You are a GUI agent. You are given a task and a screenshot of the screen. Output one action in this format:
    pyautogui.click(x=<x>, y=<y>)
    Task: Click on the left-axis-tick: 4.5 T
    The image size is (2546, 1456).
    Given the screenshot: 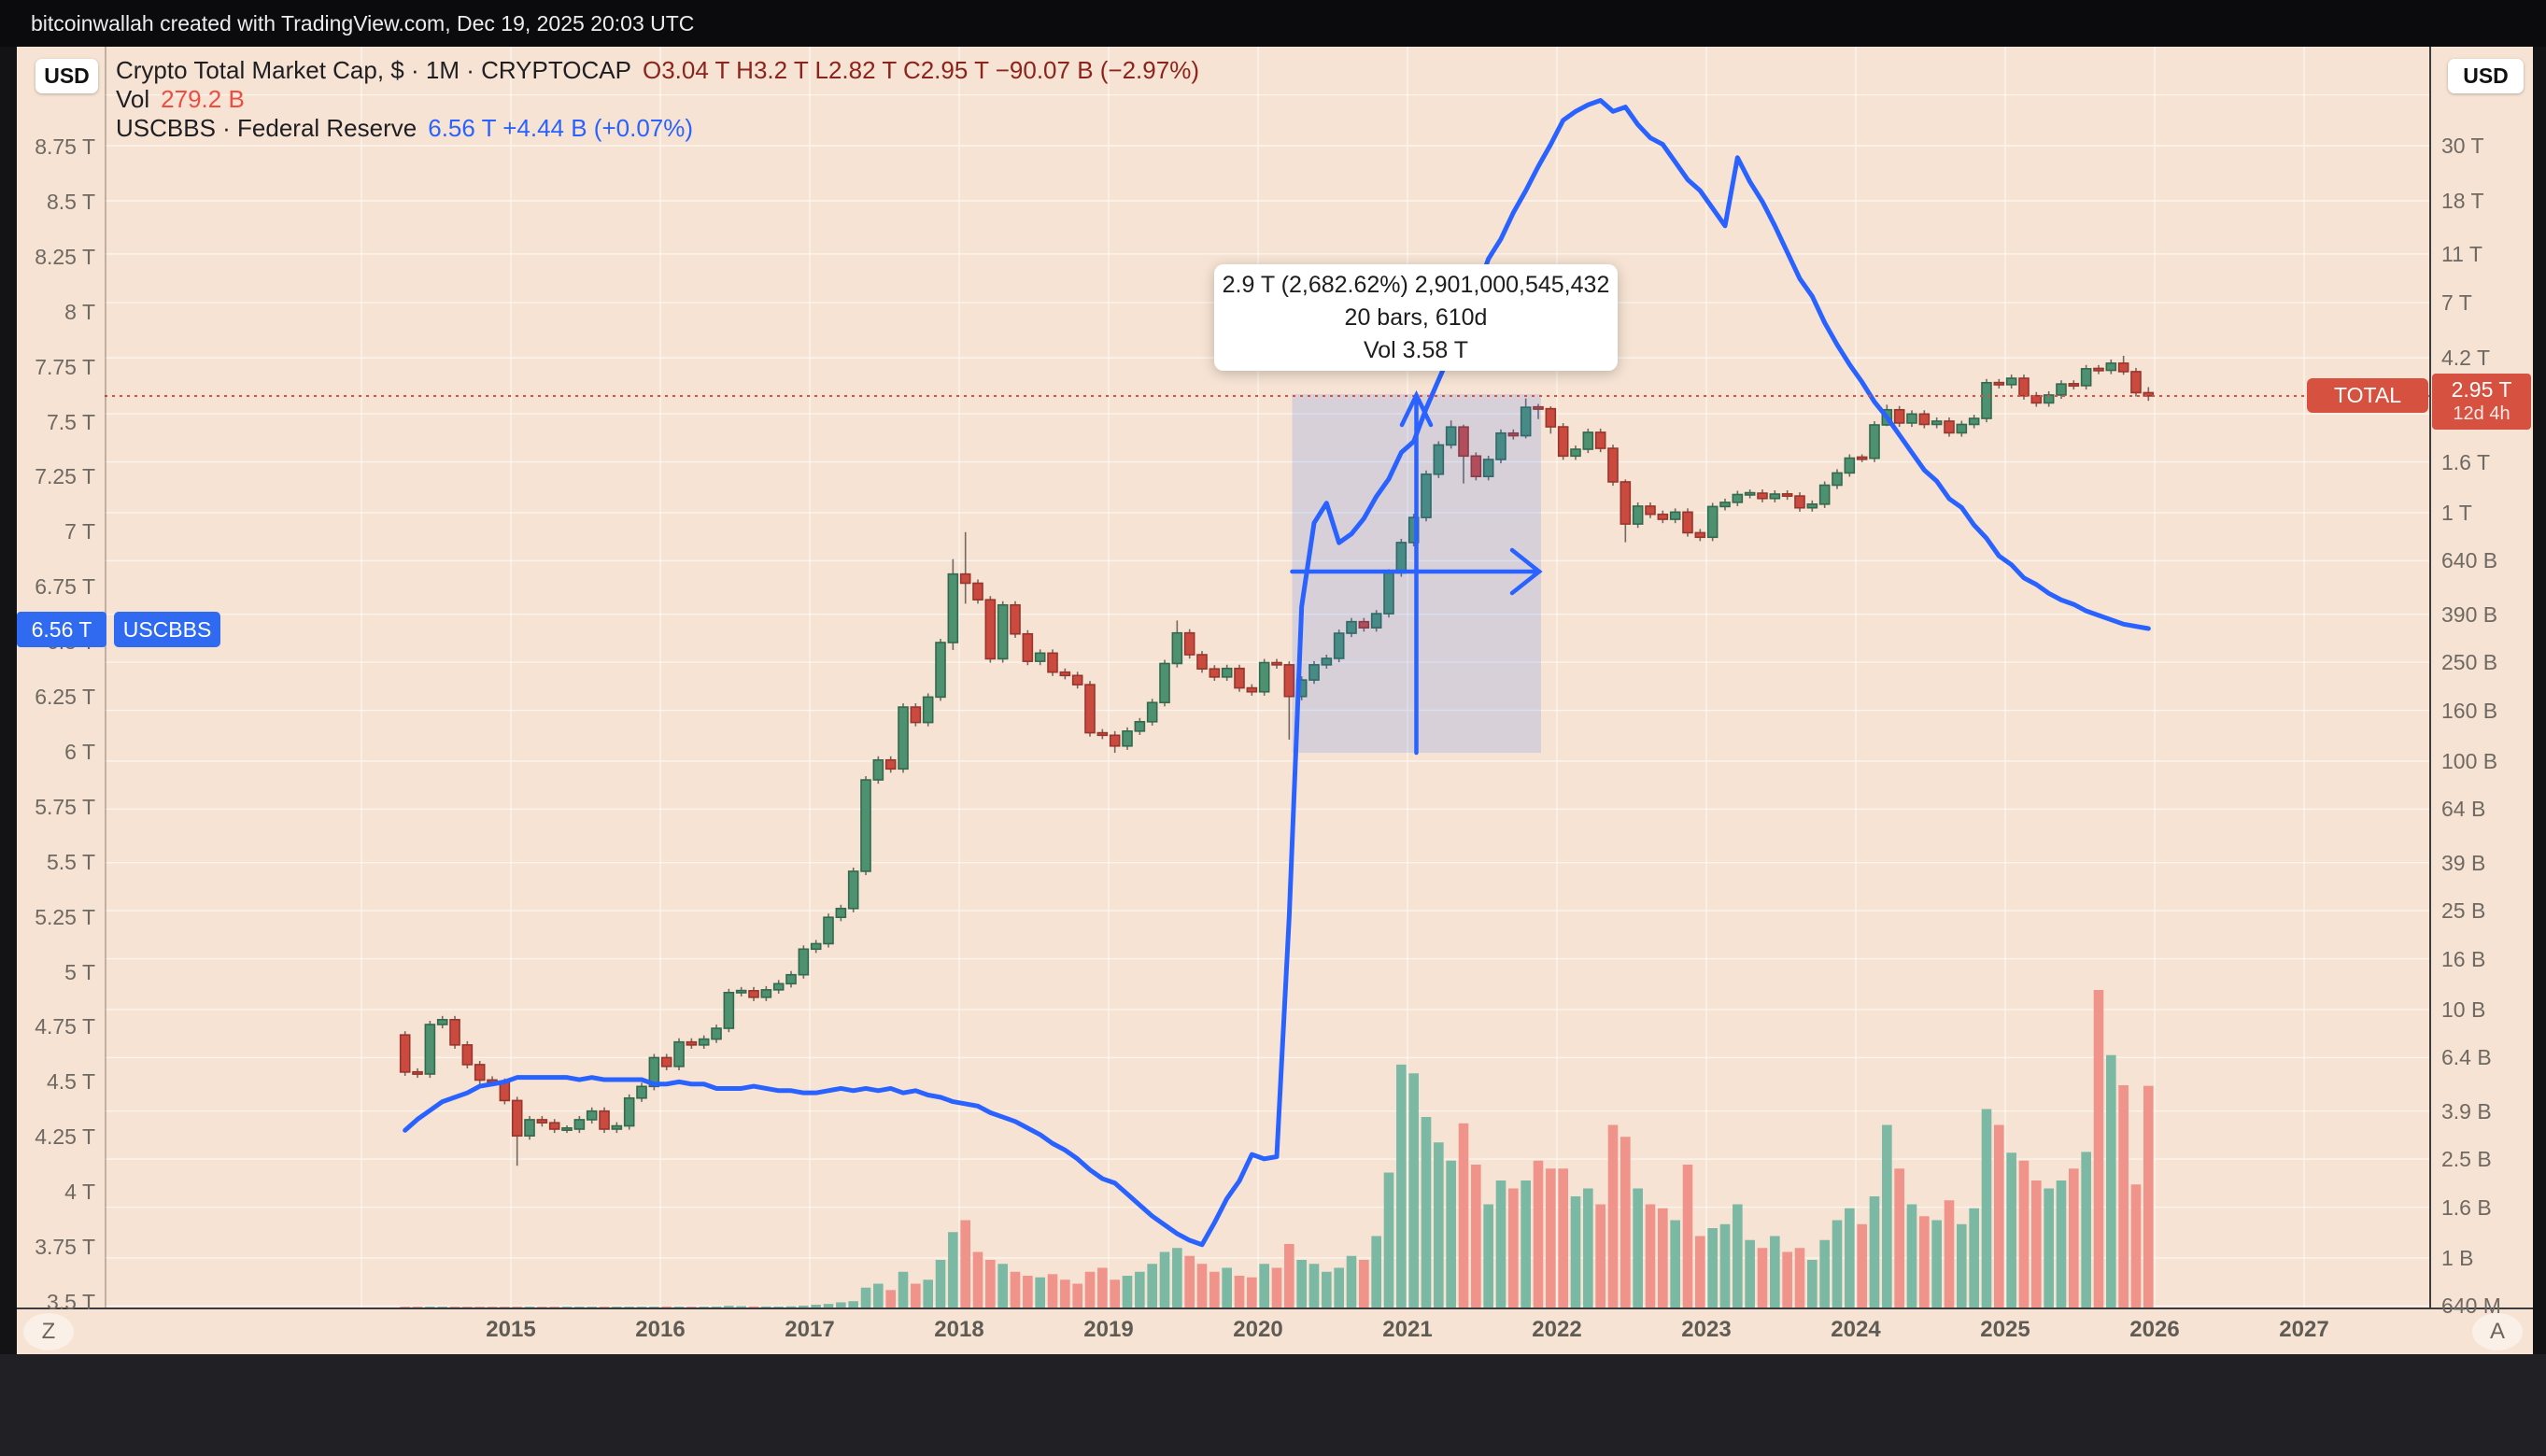 What is the action you would take?
    pyautogui.click(x=71, y=1082)
    